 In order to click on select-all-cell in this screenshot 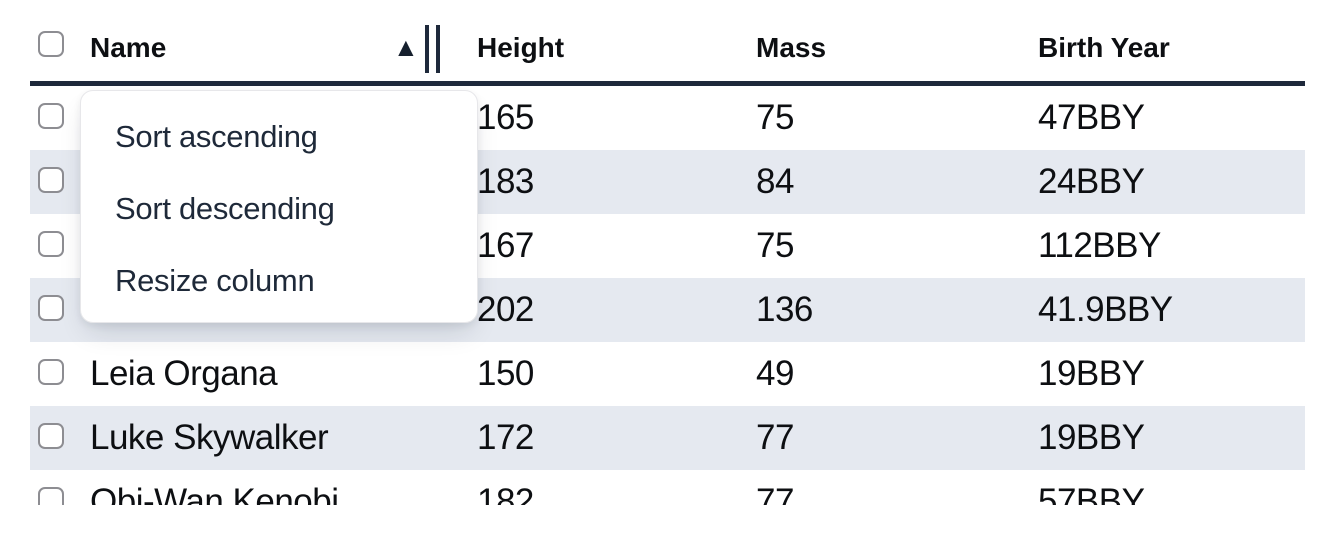, I will do `click(55, 47)`.